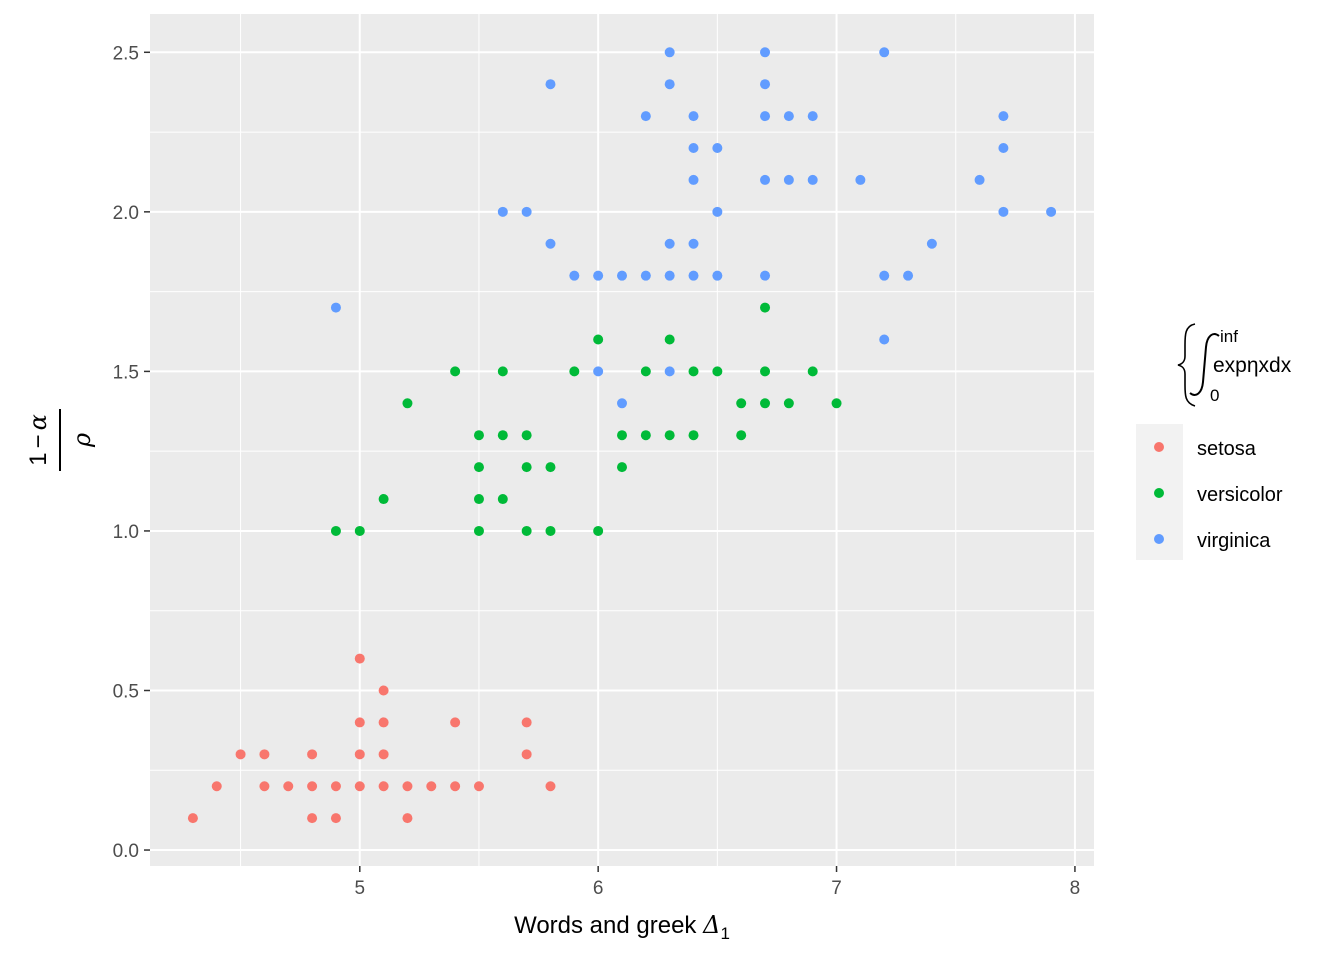  I want to click on y-axis-title-numerator-symbol: α, so click(38, 422).